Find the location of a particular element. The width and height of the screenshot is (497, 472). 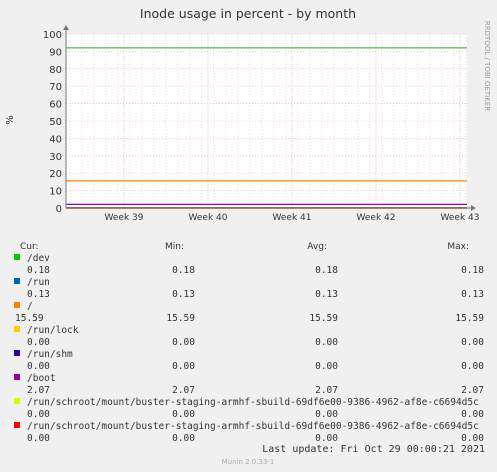

legend-series-name: / is located at coordinates (30, 306).